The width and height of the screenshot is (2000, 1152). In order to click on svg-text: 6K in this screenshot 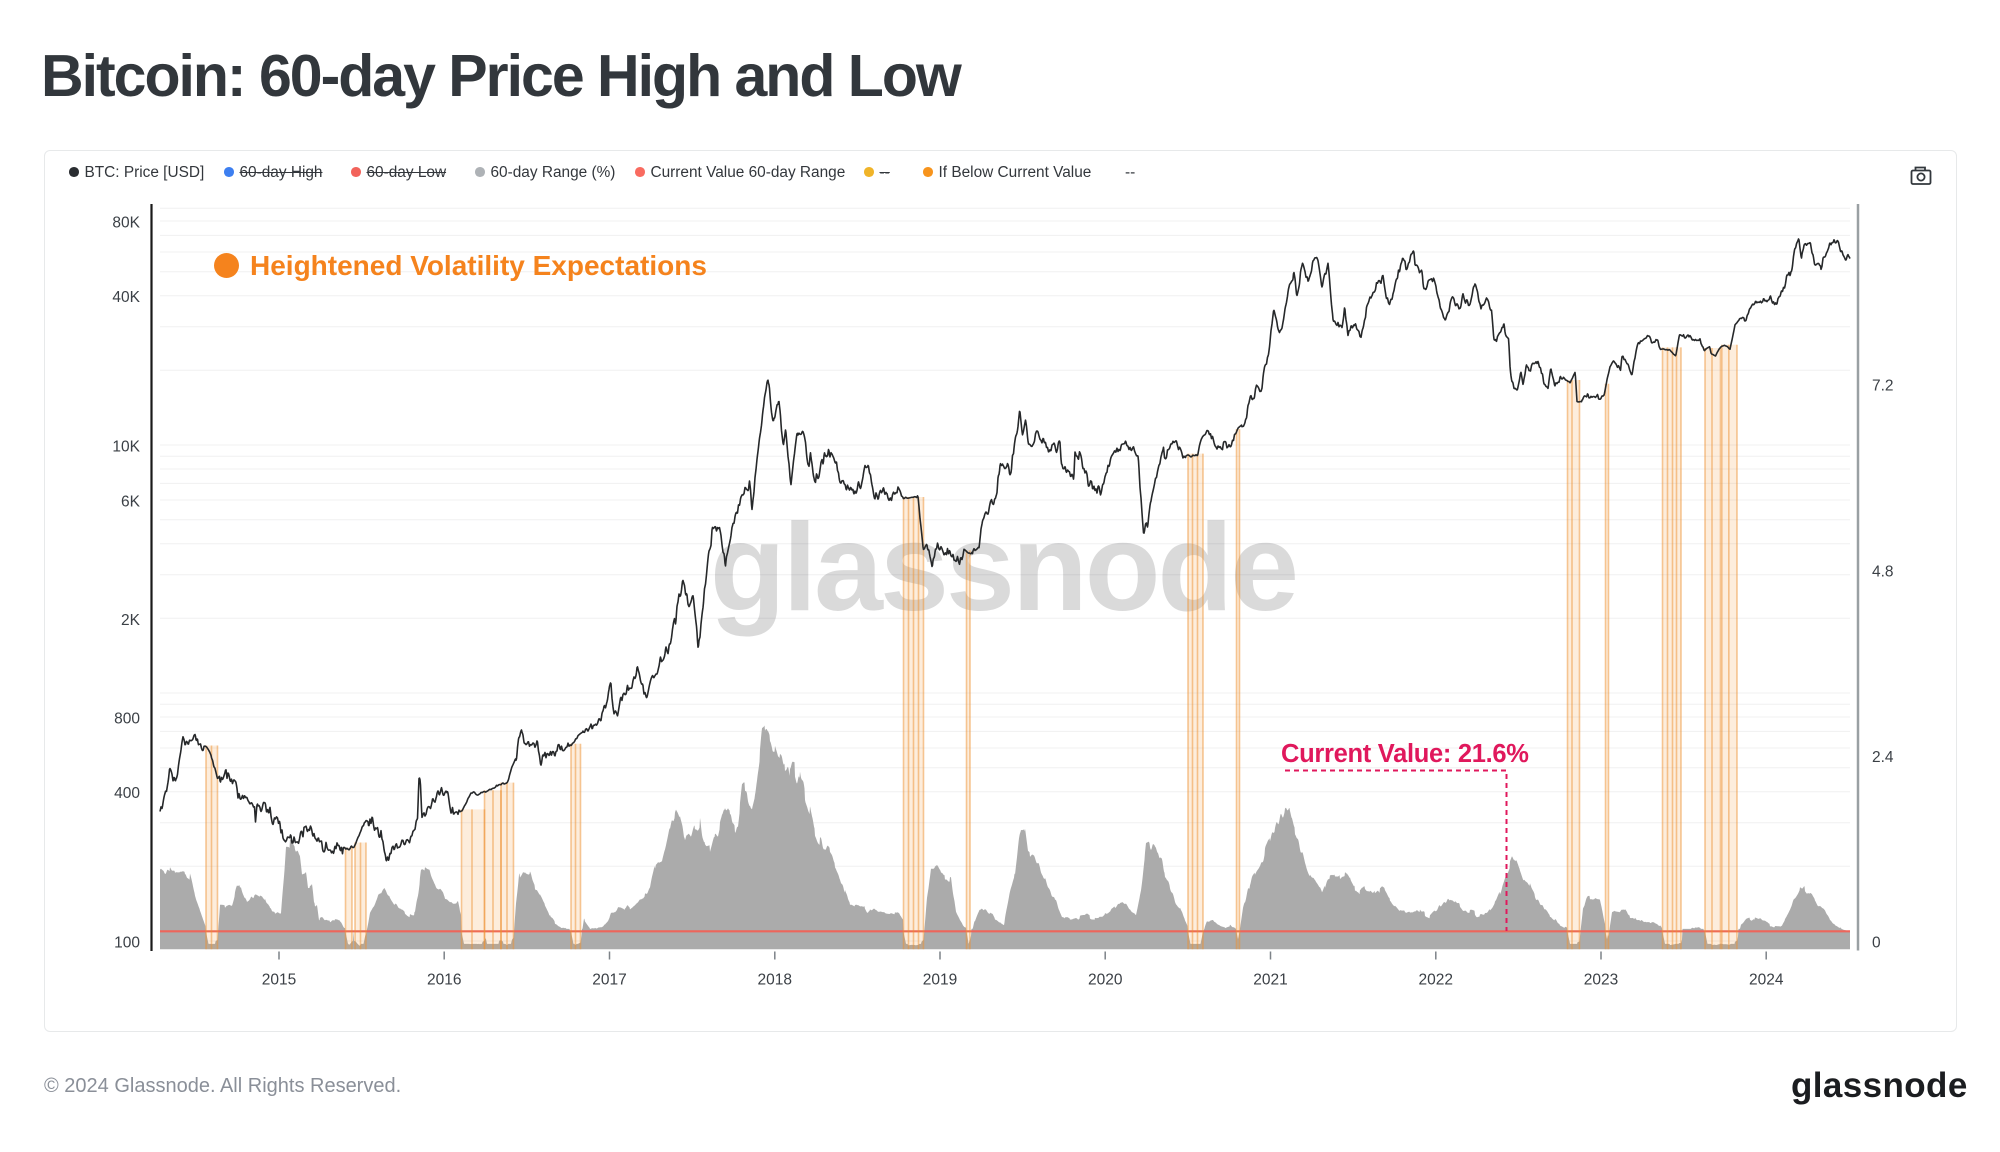, I will do `click(131, 502)`.